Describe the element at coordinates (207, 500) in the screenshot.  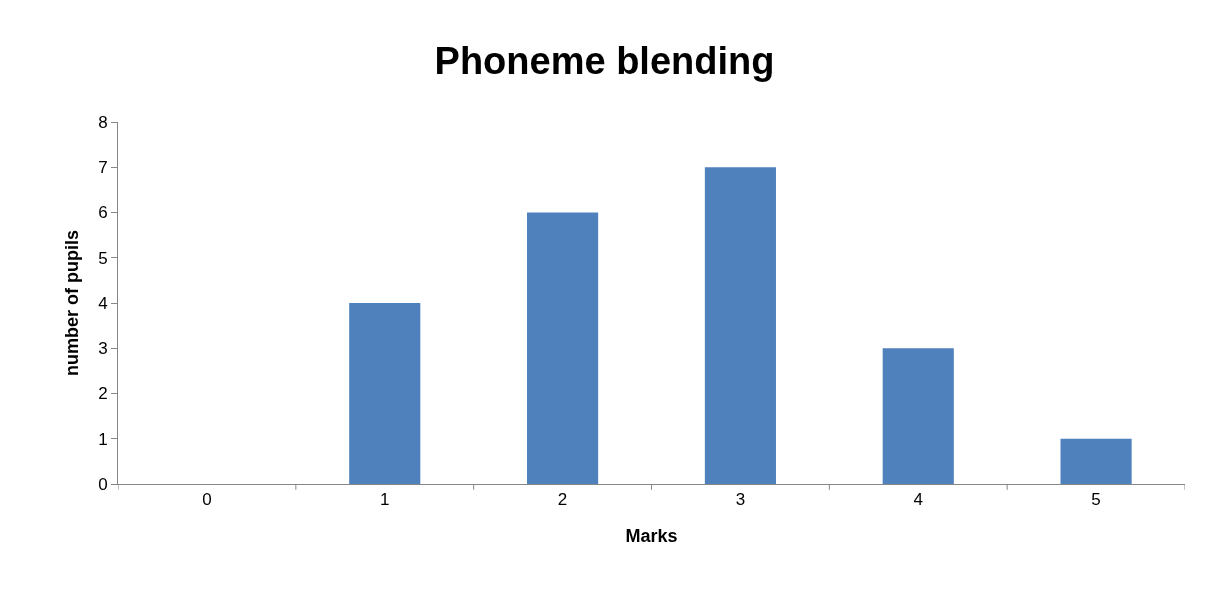
I see `x-tick-label: 0` at that location.